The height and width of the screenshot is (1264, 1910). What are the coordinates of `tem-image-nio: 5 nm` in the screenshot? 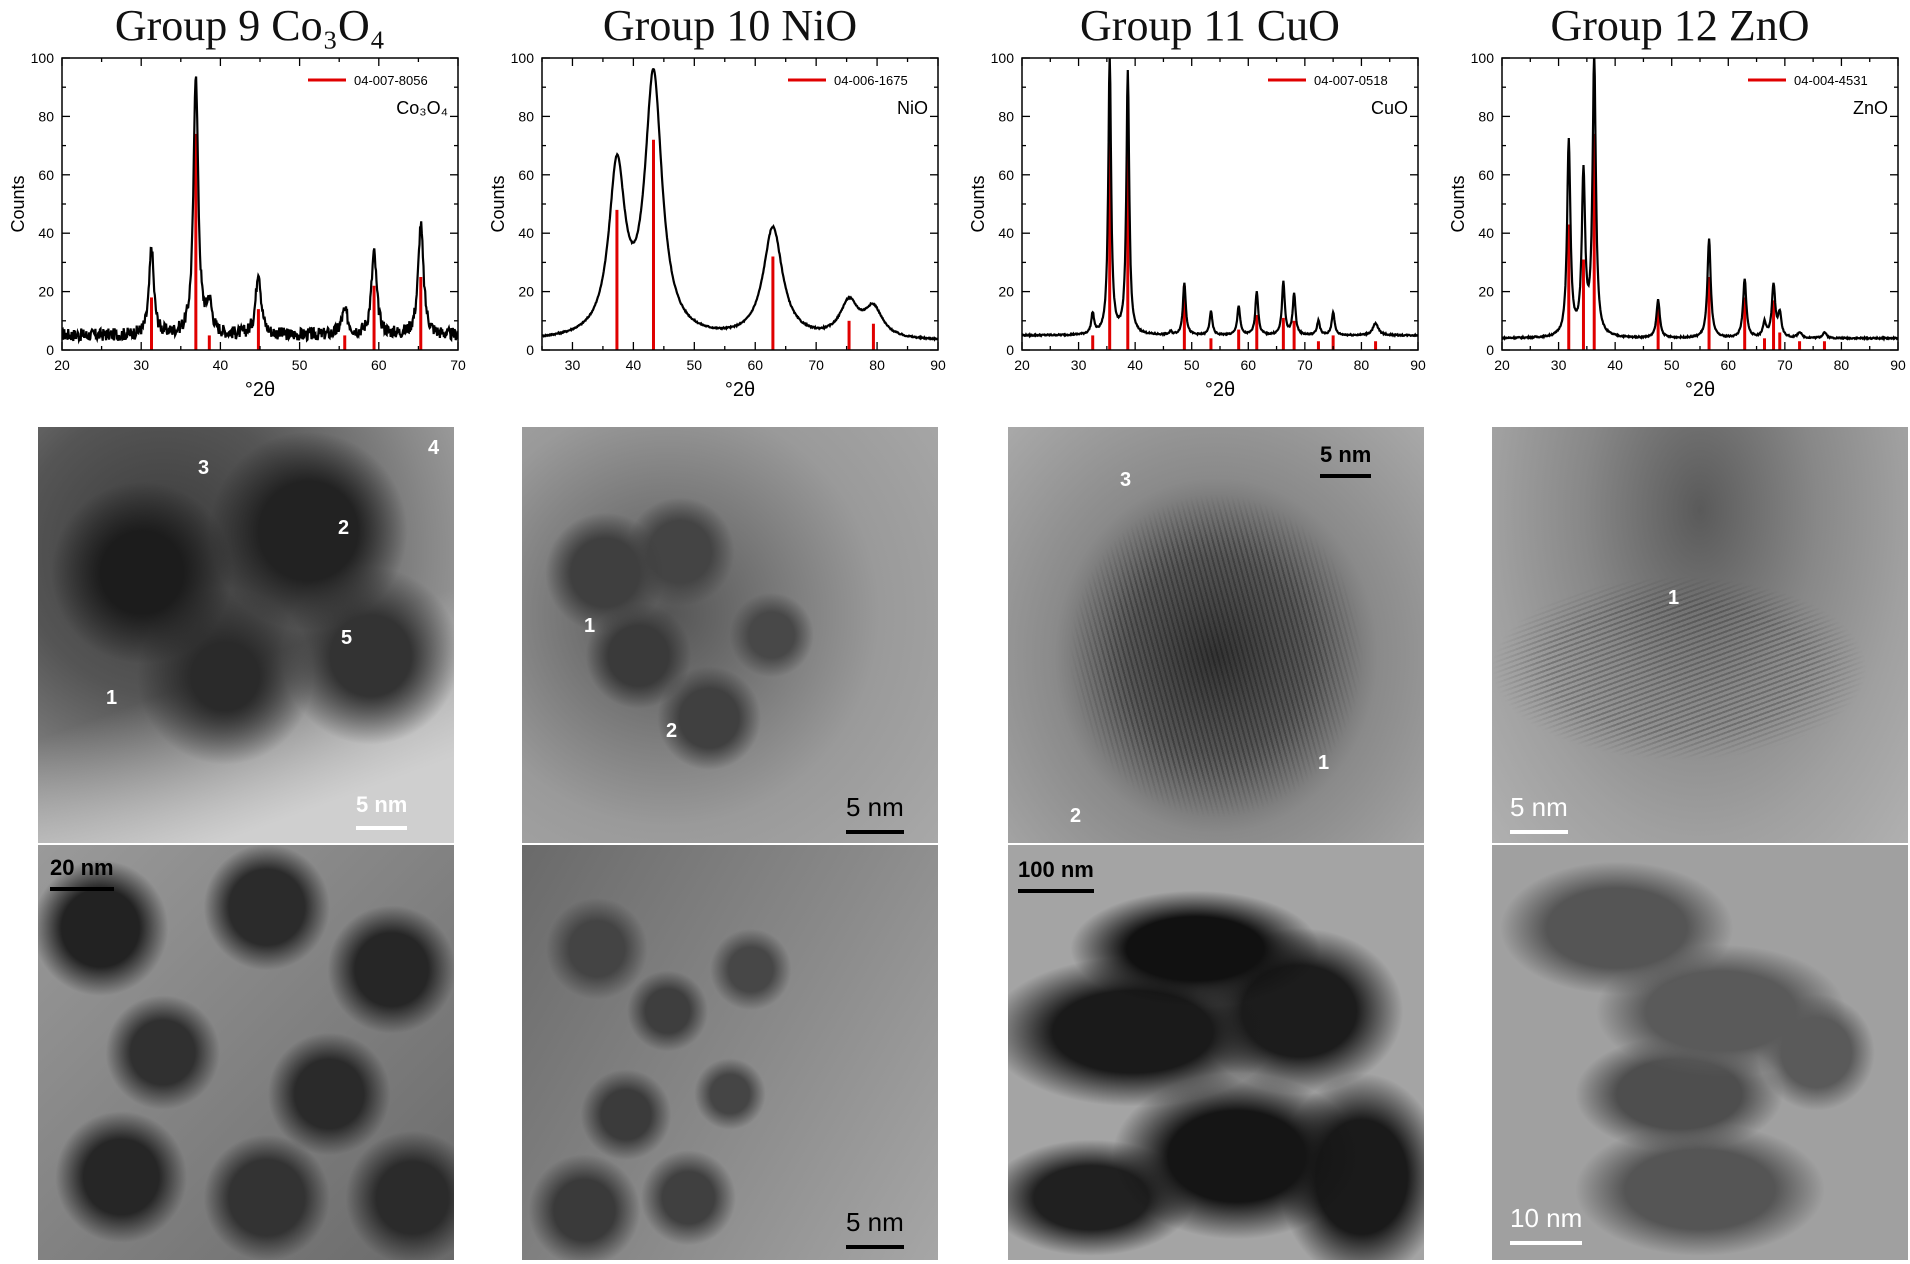 It's located at (730, 1052).